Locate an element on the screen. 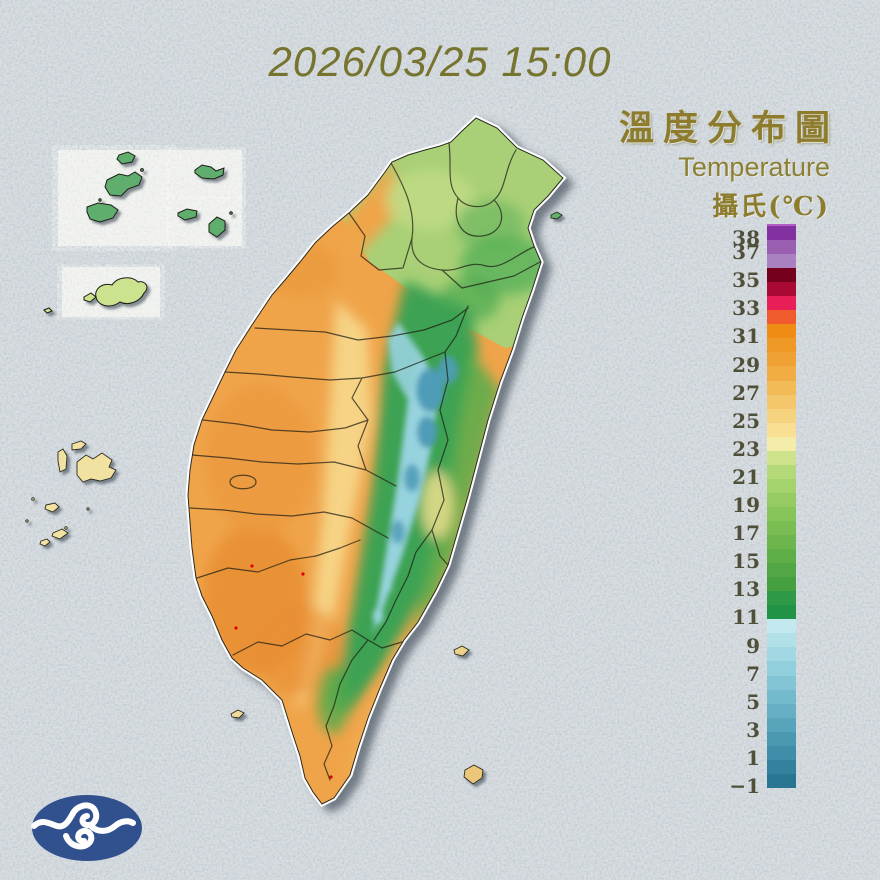 This screenshot has height=880, width=880. temperature-colorbar is located at coordinates (781, 506).